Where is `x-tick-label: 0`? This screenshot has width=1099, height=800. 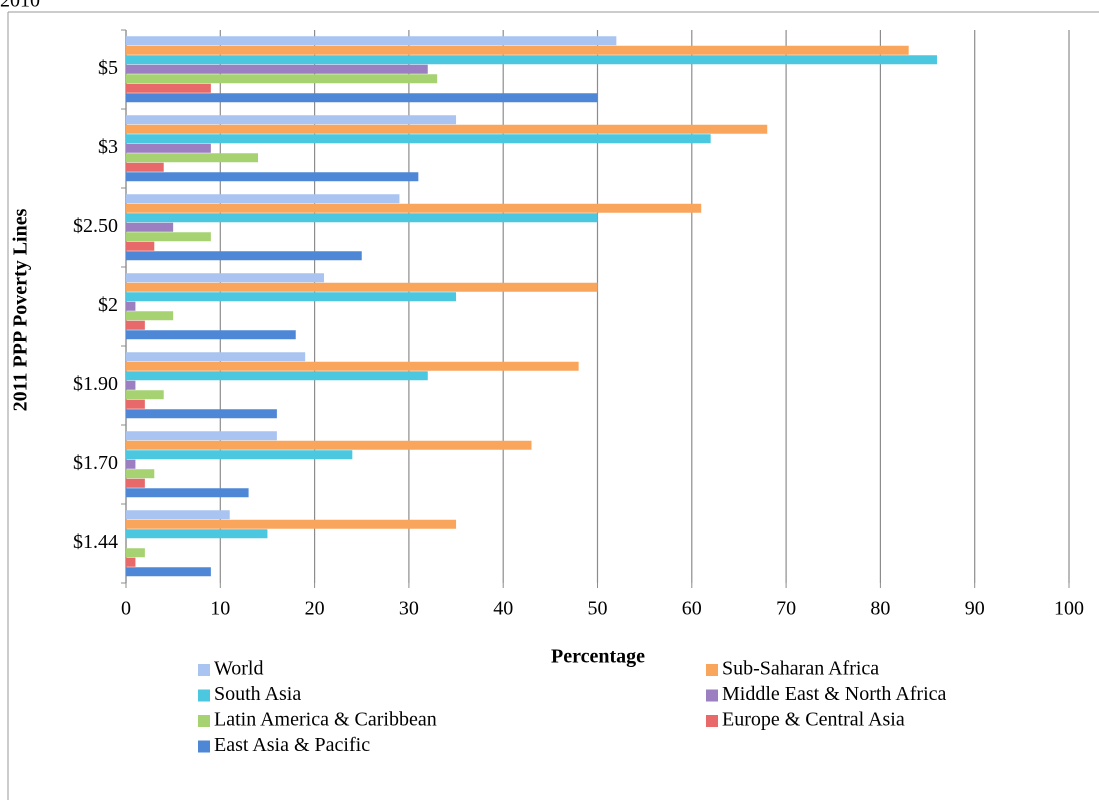 x-tick-label: 0 is located at coordinates (126, 609).